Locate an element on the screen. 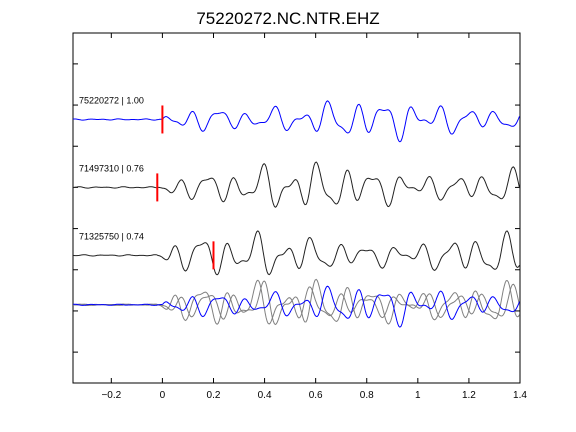 The width and height of the screenshot is (576, 432). x-tick-label: −0.2 is located at coordinates (111, 395).